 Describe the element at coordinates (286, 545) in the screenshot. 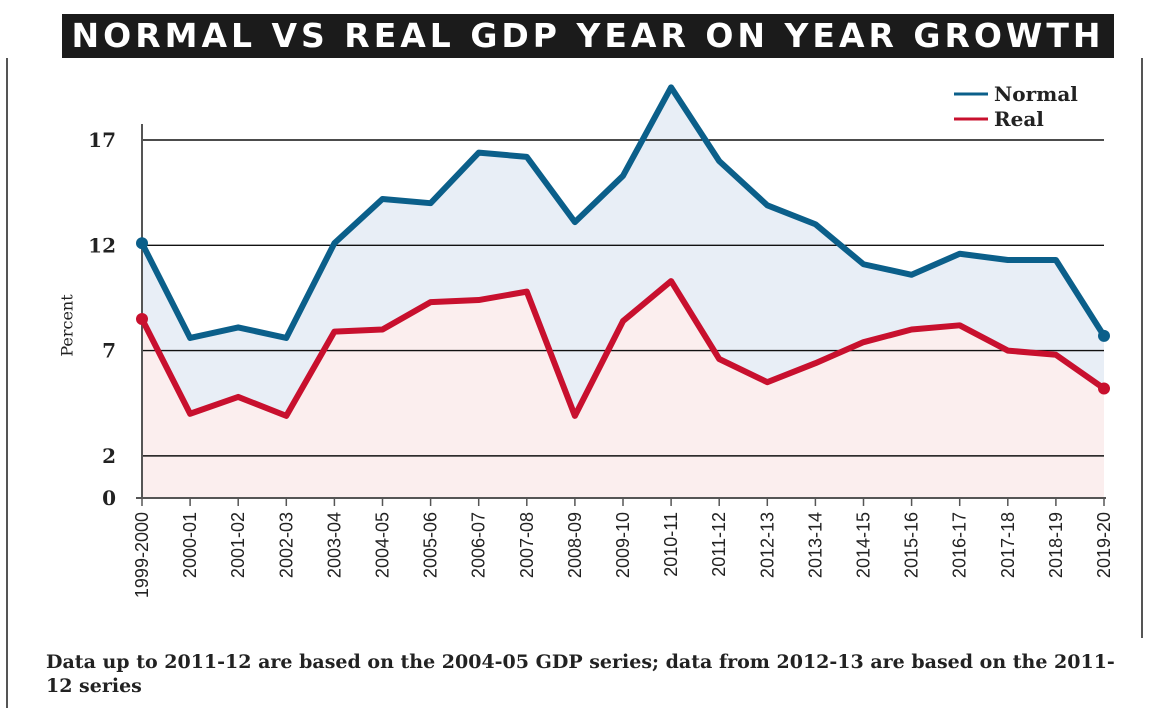

I see `x-tick-label: 2002-03` at that location.